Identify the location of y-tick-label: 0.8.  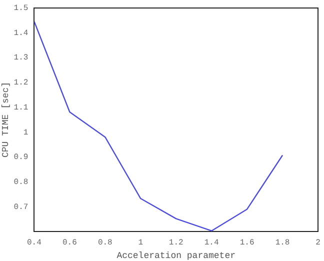
(21, 182).